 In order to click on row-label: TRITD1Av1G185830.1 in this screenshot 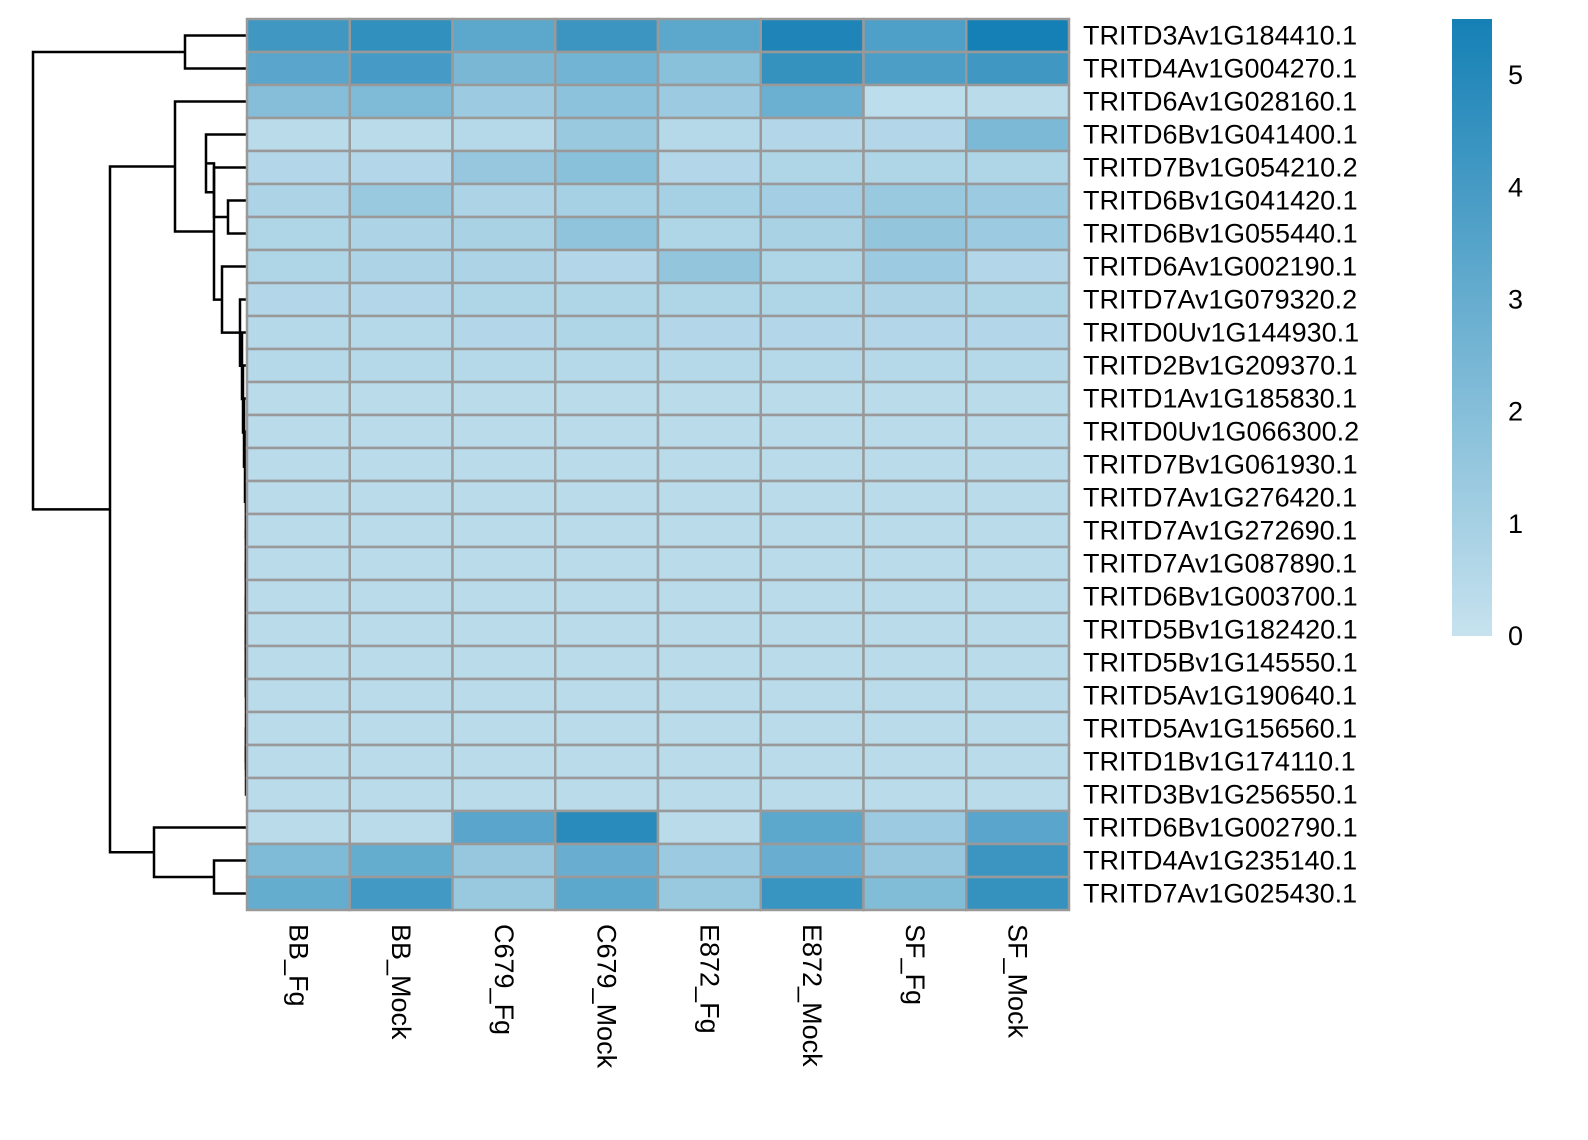, I will do `click(1220, 399)`.